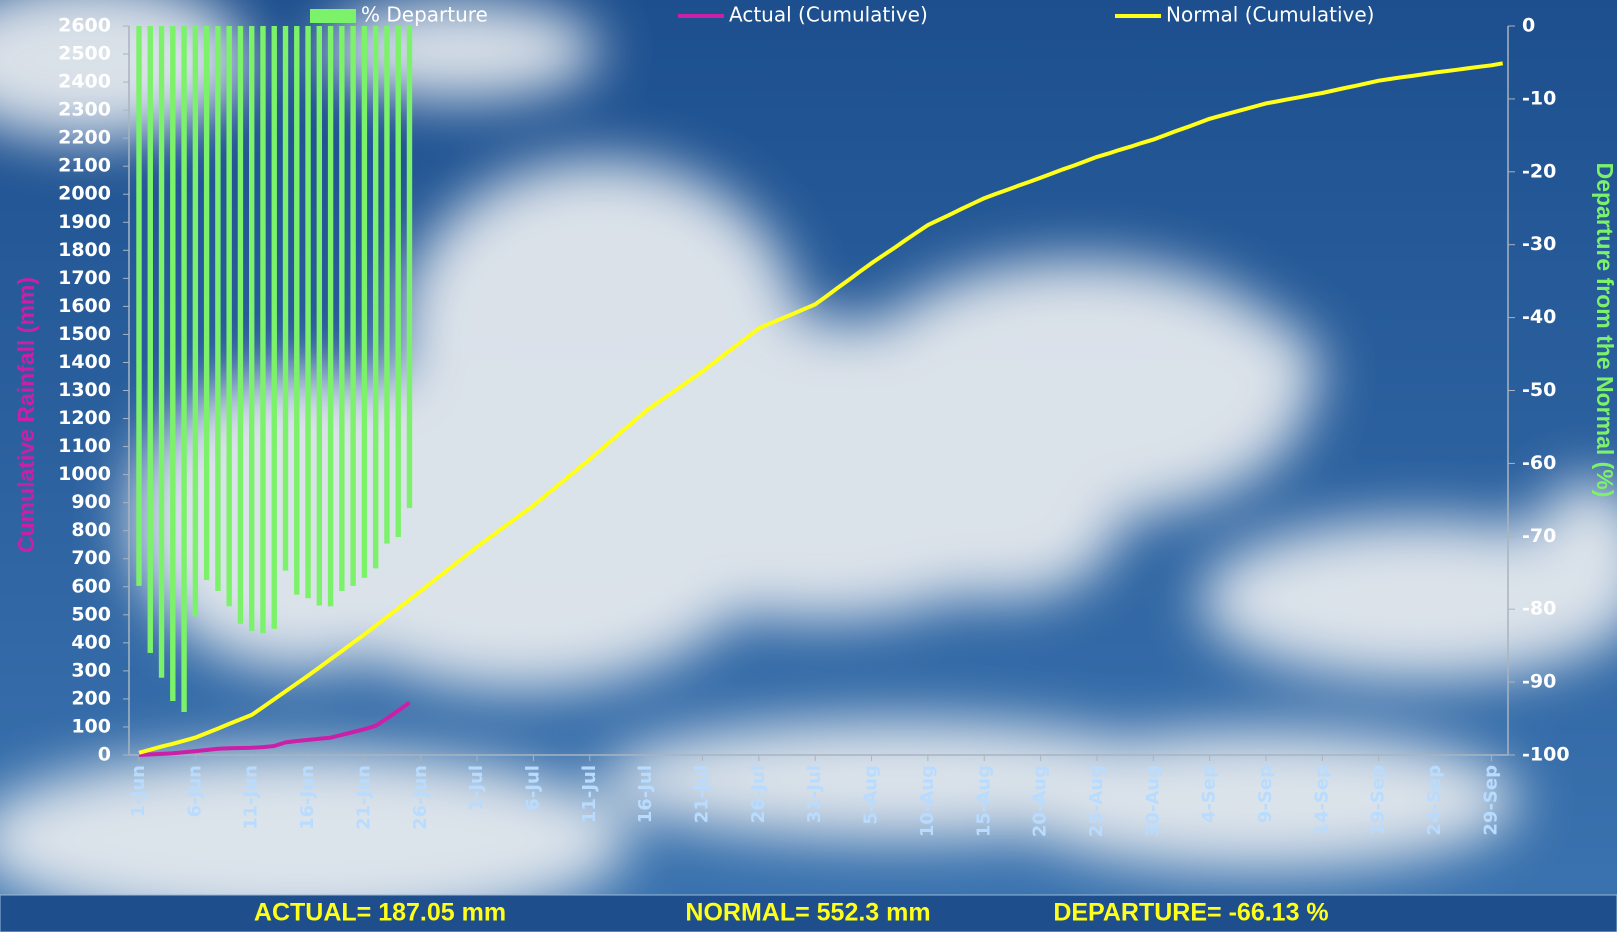 The width and height of the screenshot is (1617, 932). I want to click on x-tick-label: 1-Jul, so click(476, 788).